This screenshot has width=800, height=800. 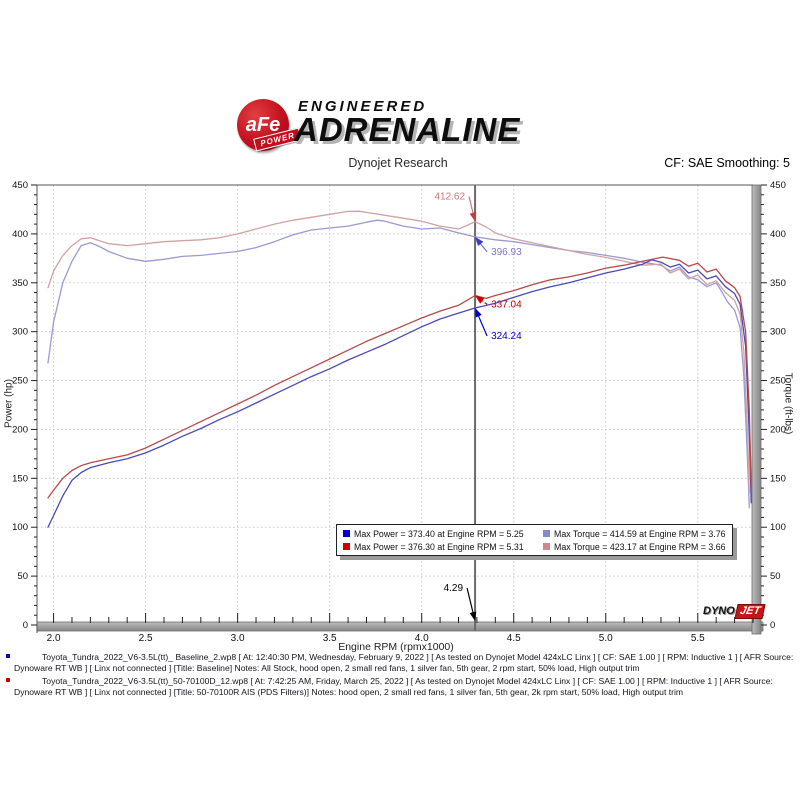 I want to click on modified-run-bullet-icon, so click(x=8, y=680).